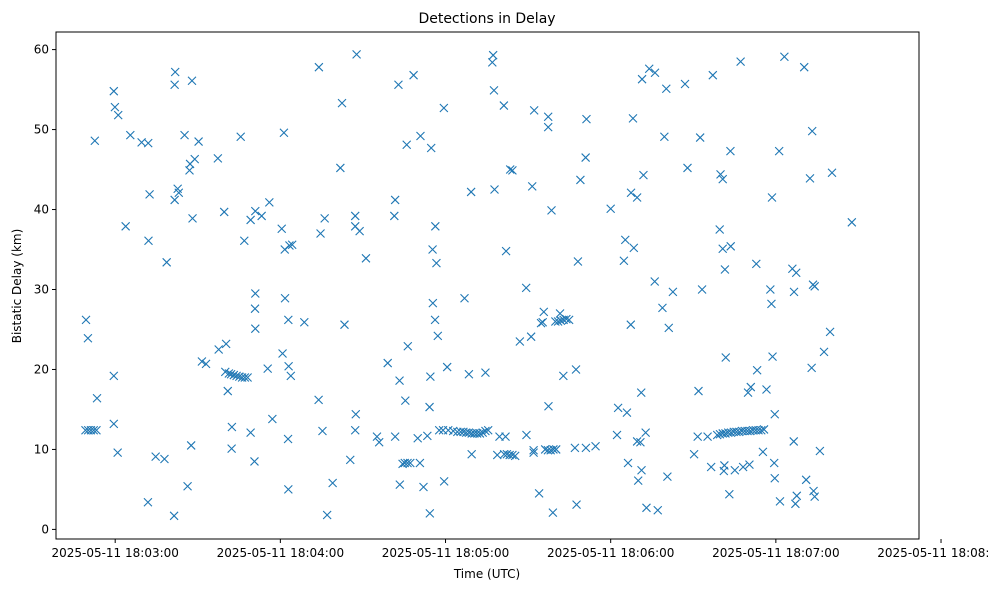 The width and height of the screenshot is (988, 590). I want to click on x-tick-label-5: 2025-05-11 18:08:00, so click(932, 553).